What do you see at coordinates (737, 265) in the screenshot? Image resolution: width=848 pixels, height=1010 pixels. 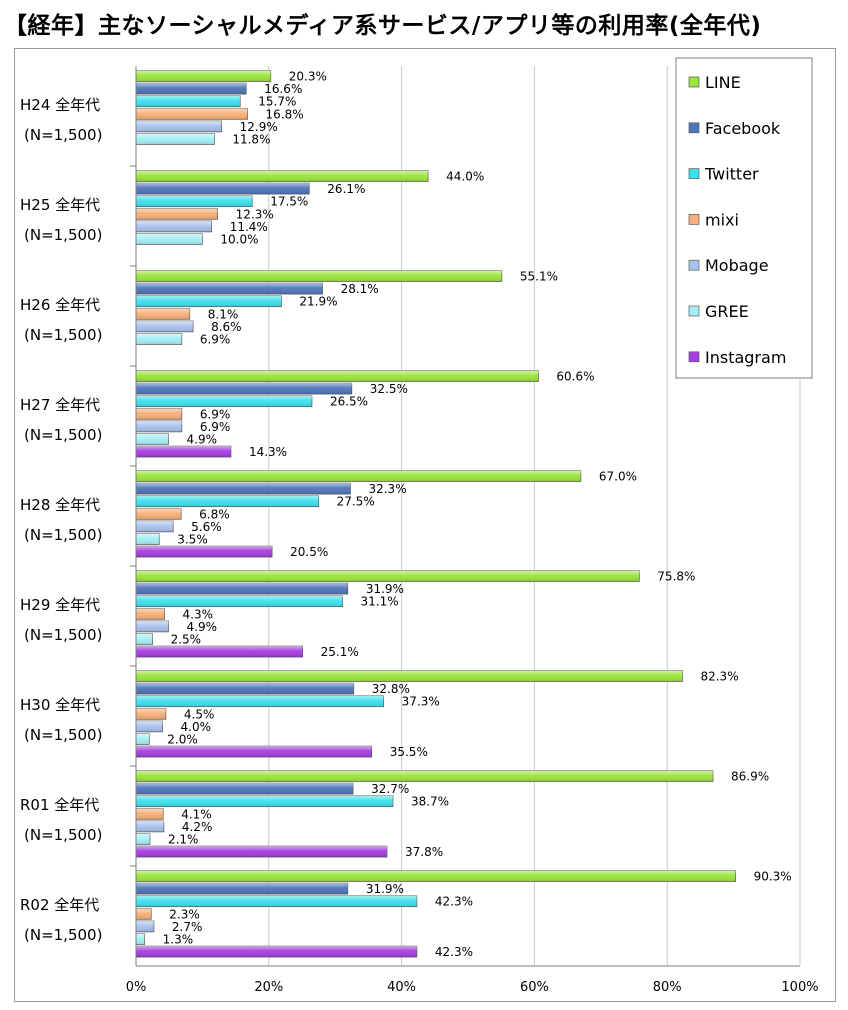 I see `legend-label: Mobage` at bounding box center [737, 265].